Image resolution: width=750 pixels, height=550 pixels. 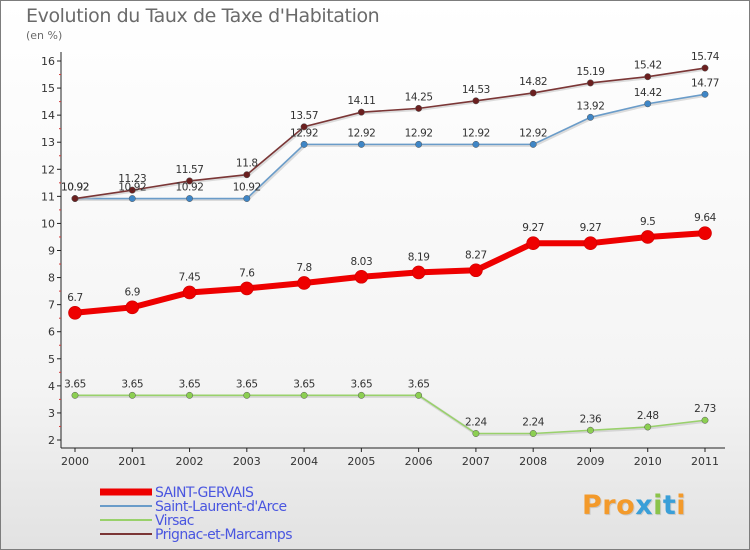 I want to click on legend-label: Virsac, so click(x=174, y=521).